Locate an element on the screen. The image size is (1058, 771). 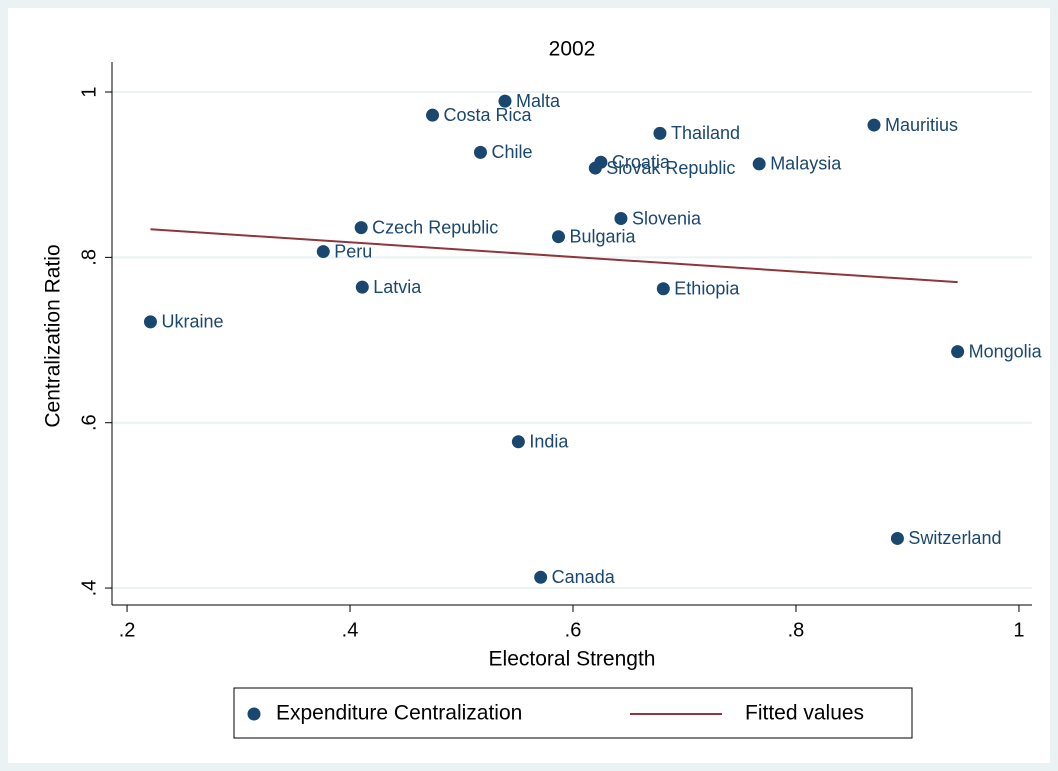
fit-line is located at coordinates (554, 256).